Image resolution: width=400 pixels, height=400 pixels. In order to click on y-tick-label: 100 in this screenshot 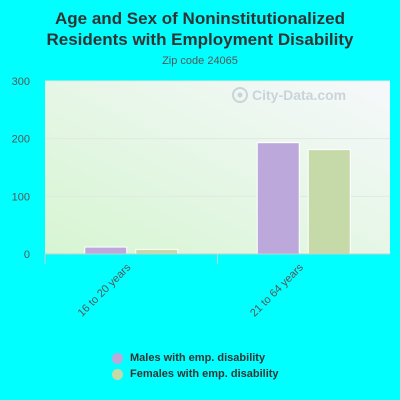, I will do `click(21, 197)`.